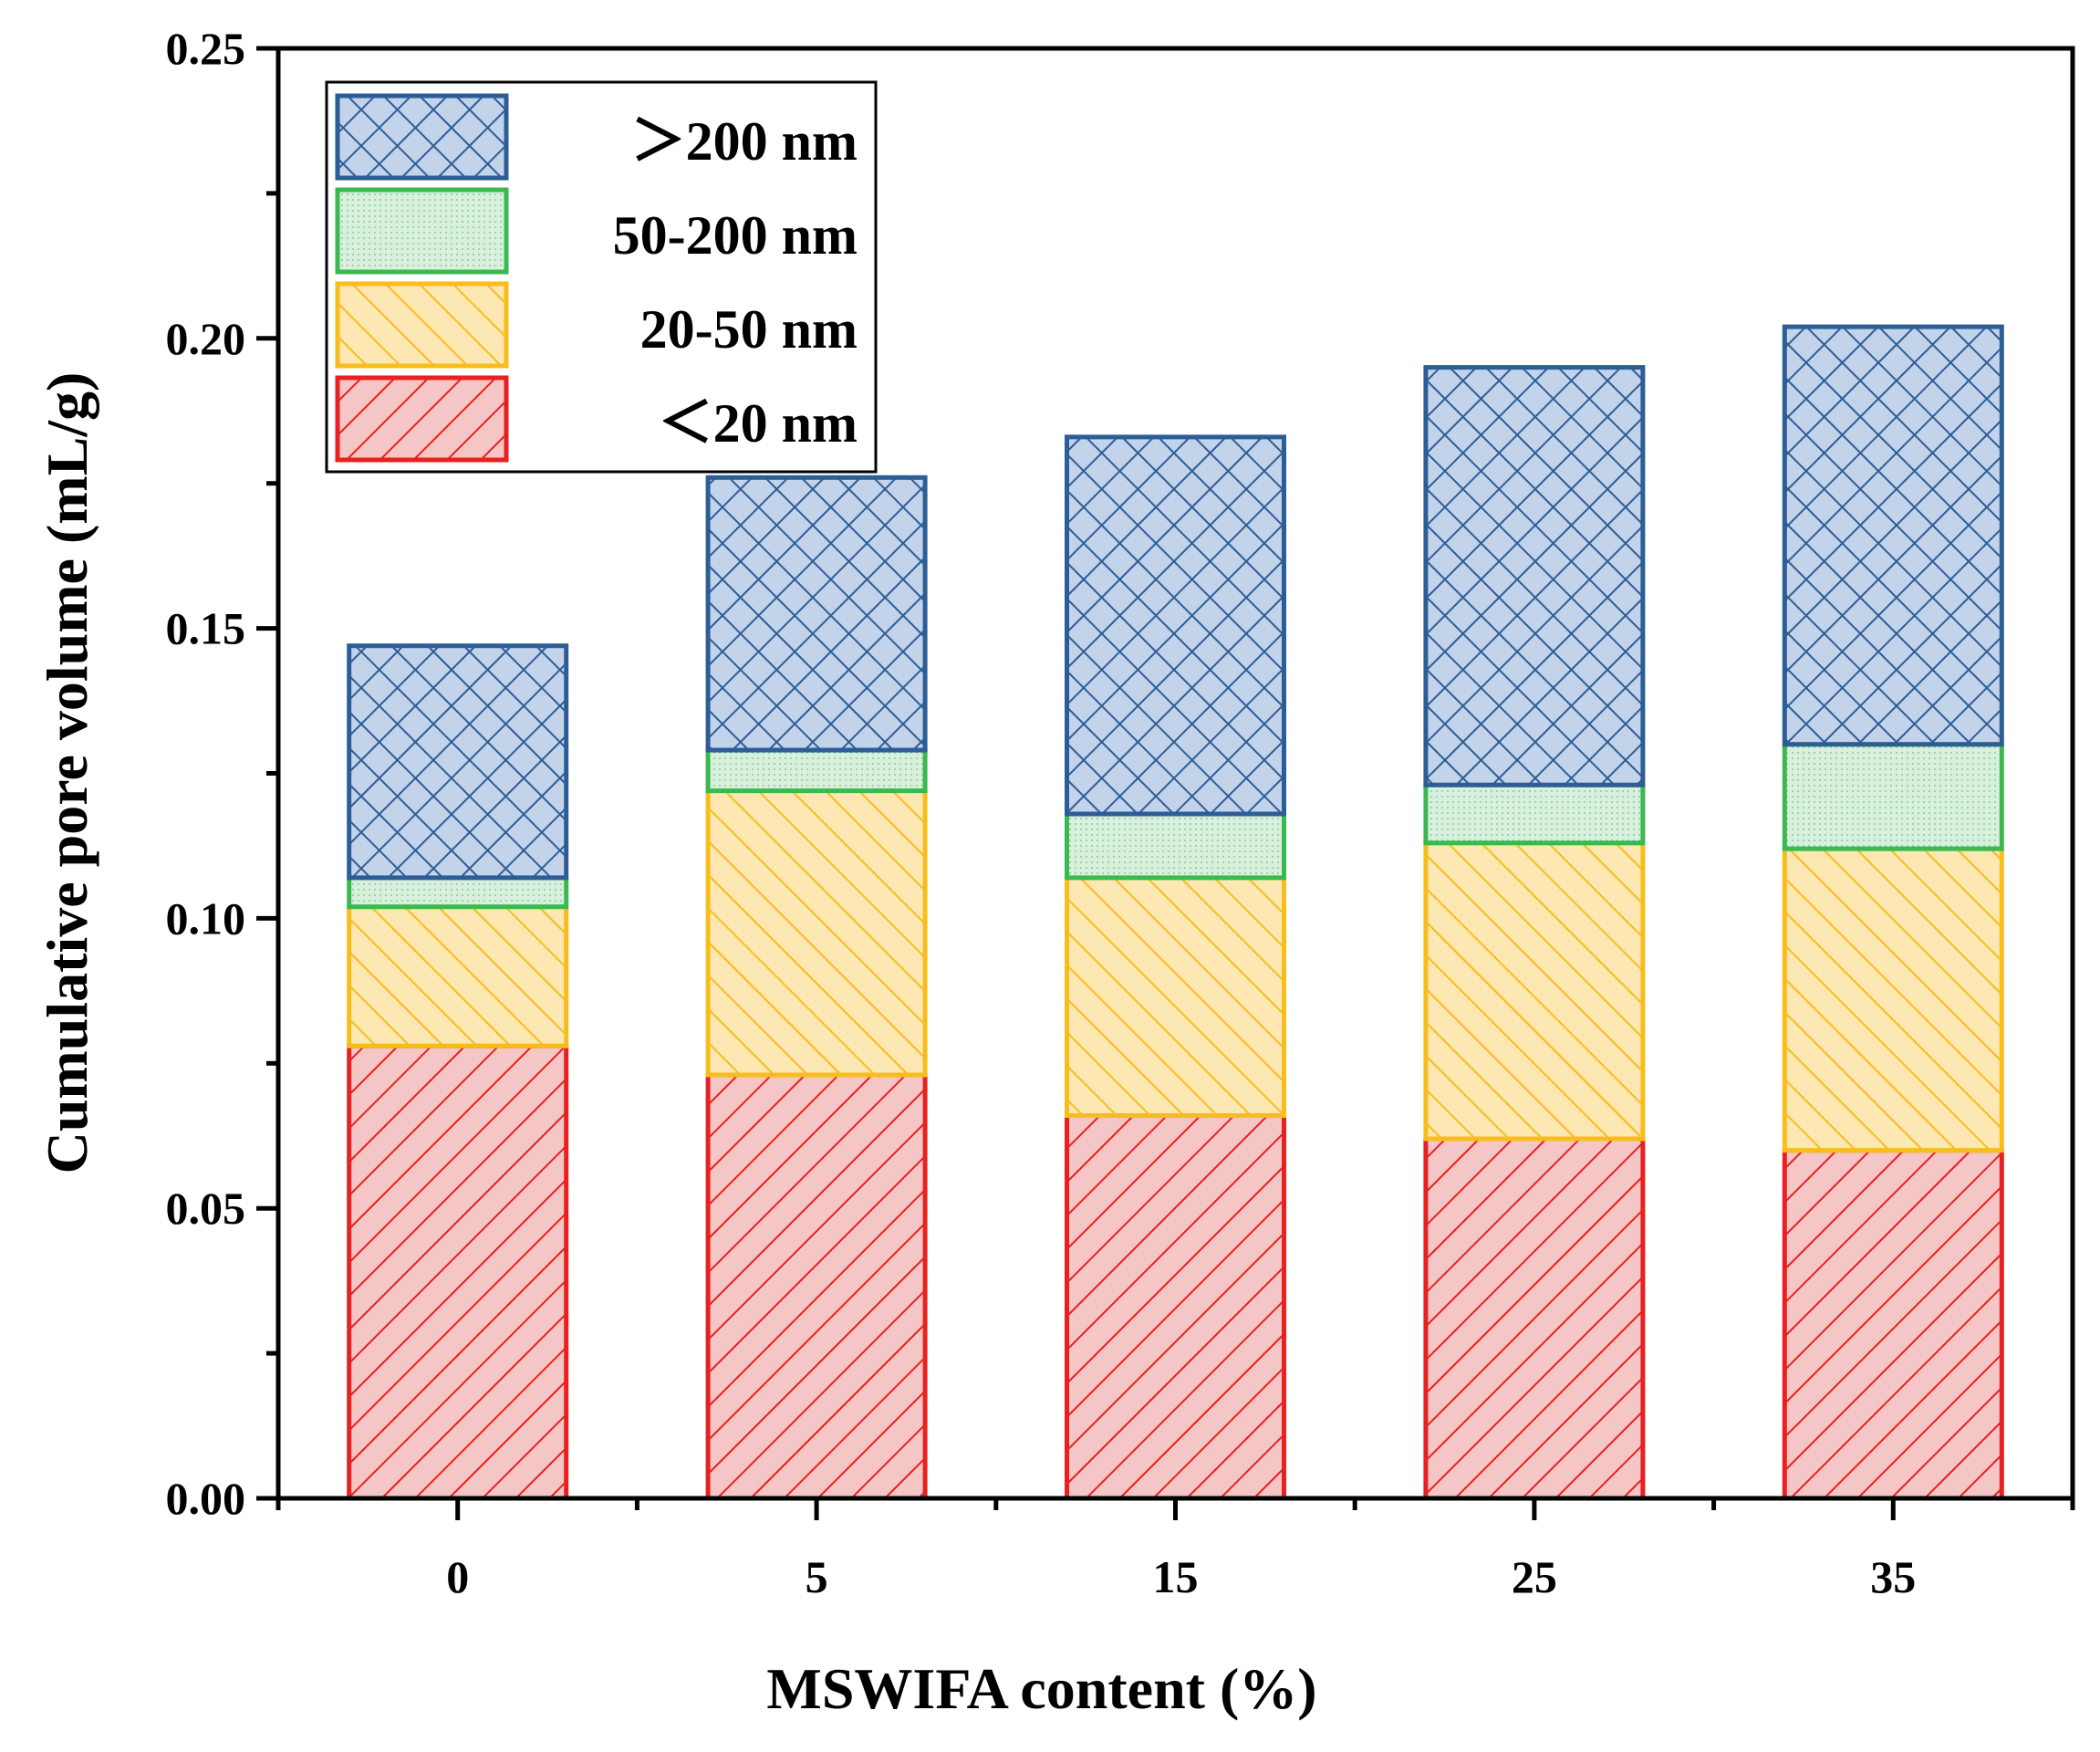 The height and width of the screenshot is (1752, 2100). I want to click on bar-segment-15-s3, so click(1175, 625).